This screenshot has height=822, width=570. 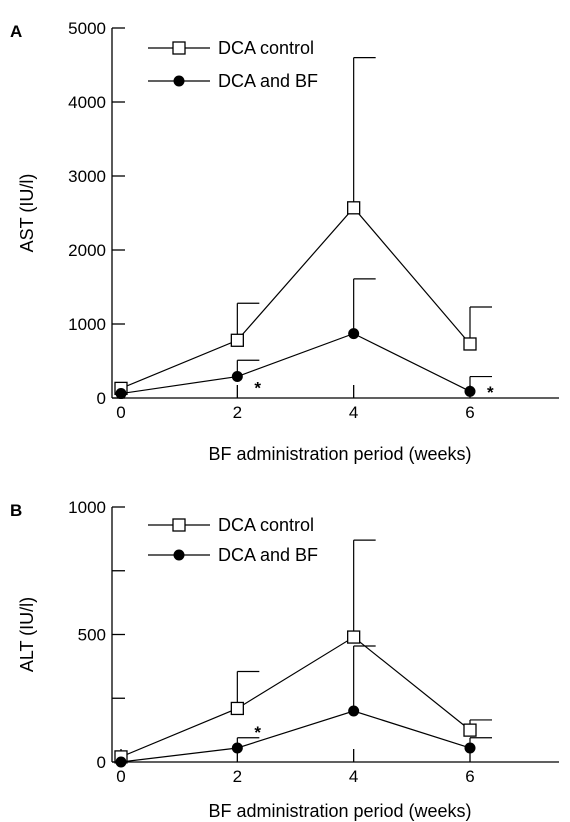 I want to click on y-tick-label: 500, so click(x=92, y=635).